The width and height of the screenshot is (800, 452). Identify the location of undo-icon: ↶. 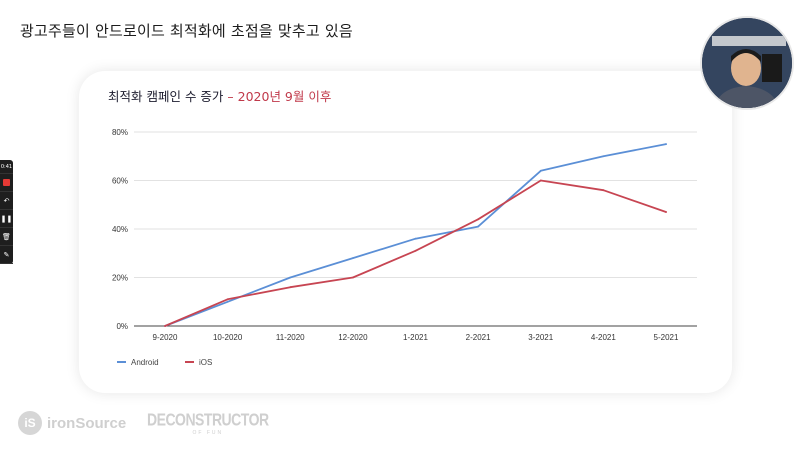
(6, 200).